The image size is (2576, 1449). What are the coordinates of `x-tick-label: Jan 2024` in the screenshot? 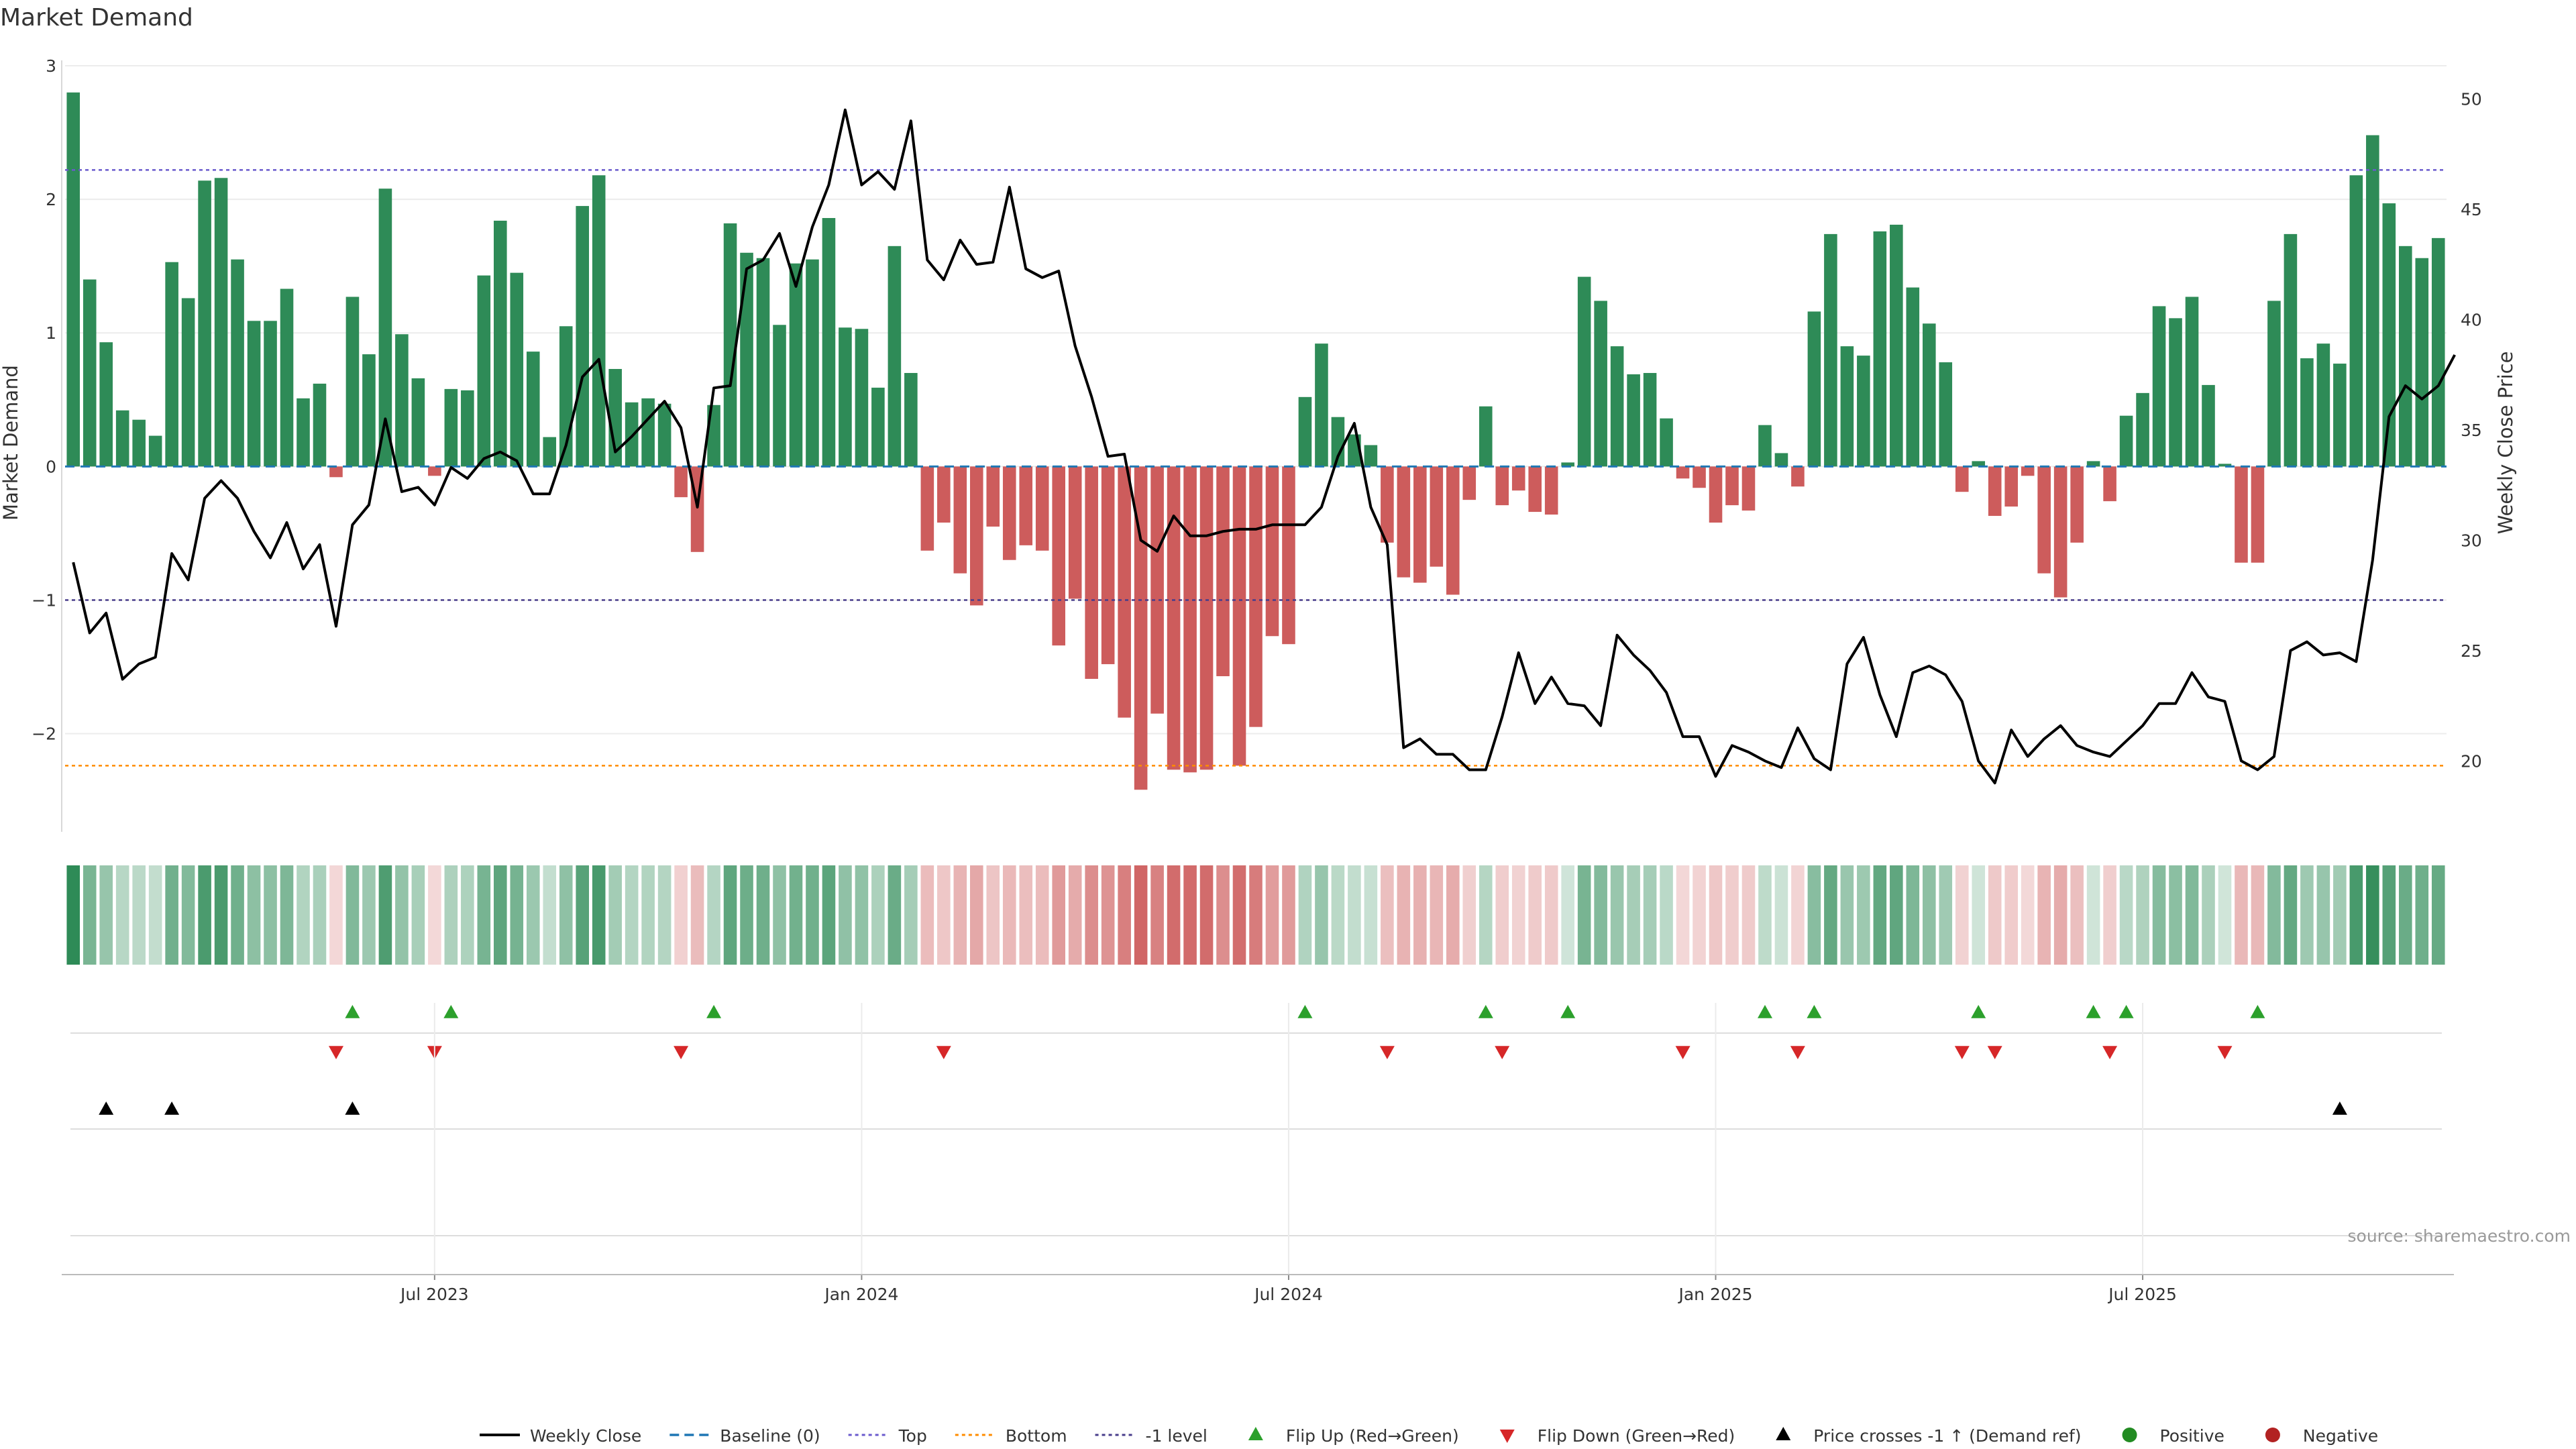 It's located at (860, 1294).